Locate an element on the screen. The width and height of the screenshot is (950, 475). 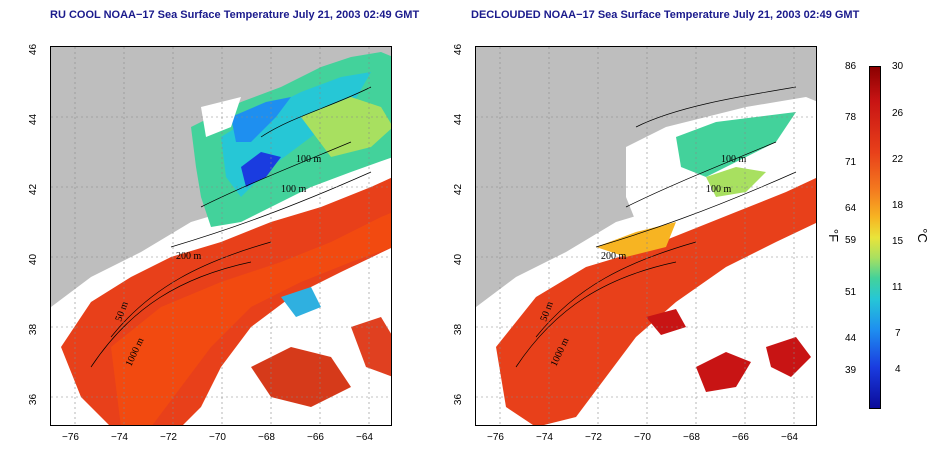
f-label: 39 is located at coordinates (851, 370).